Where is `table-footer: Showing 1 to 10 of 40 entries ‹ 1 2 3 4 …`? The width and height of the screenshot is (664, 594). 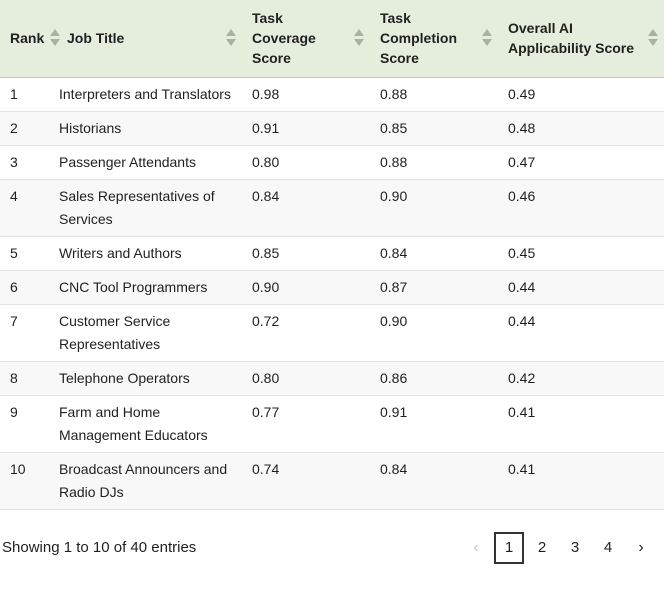 table-footer: Showing 1 to 10 of 40 entries ‹ 1 2 3 4 … is located at coordinates (332, 548).